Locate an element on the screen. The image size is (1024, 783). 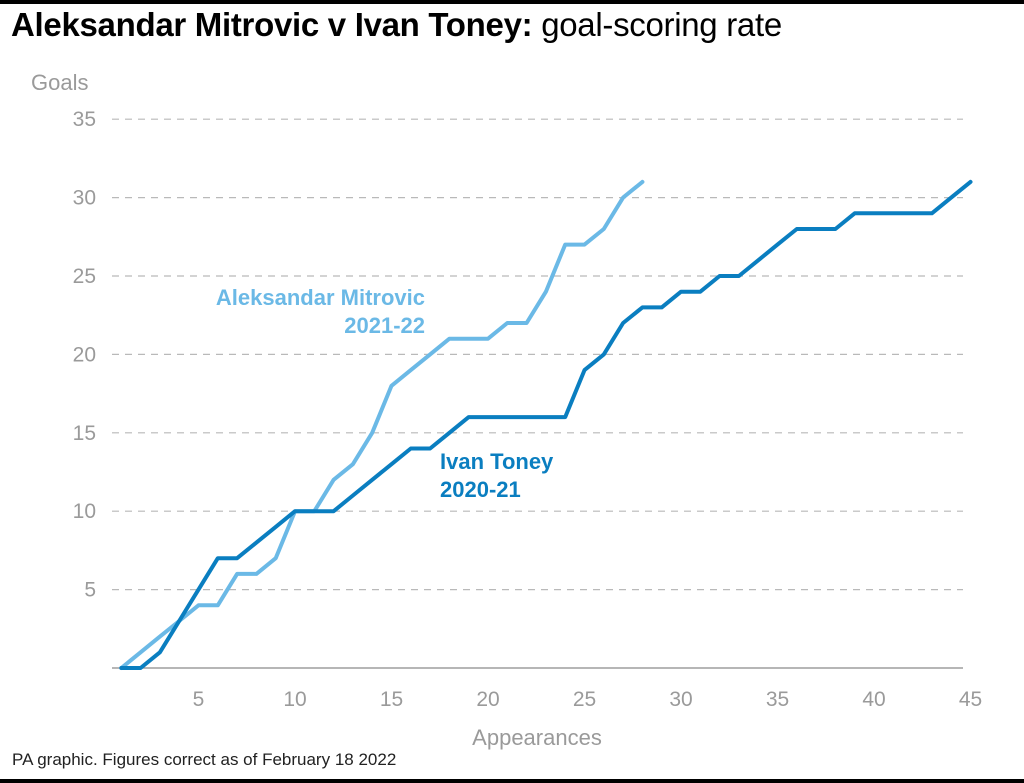
title-bold: Aleksandar Mitrovic v Ivan Toney: is located at coordinates (272, 24).